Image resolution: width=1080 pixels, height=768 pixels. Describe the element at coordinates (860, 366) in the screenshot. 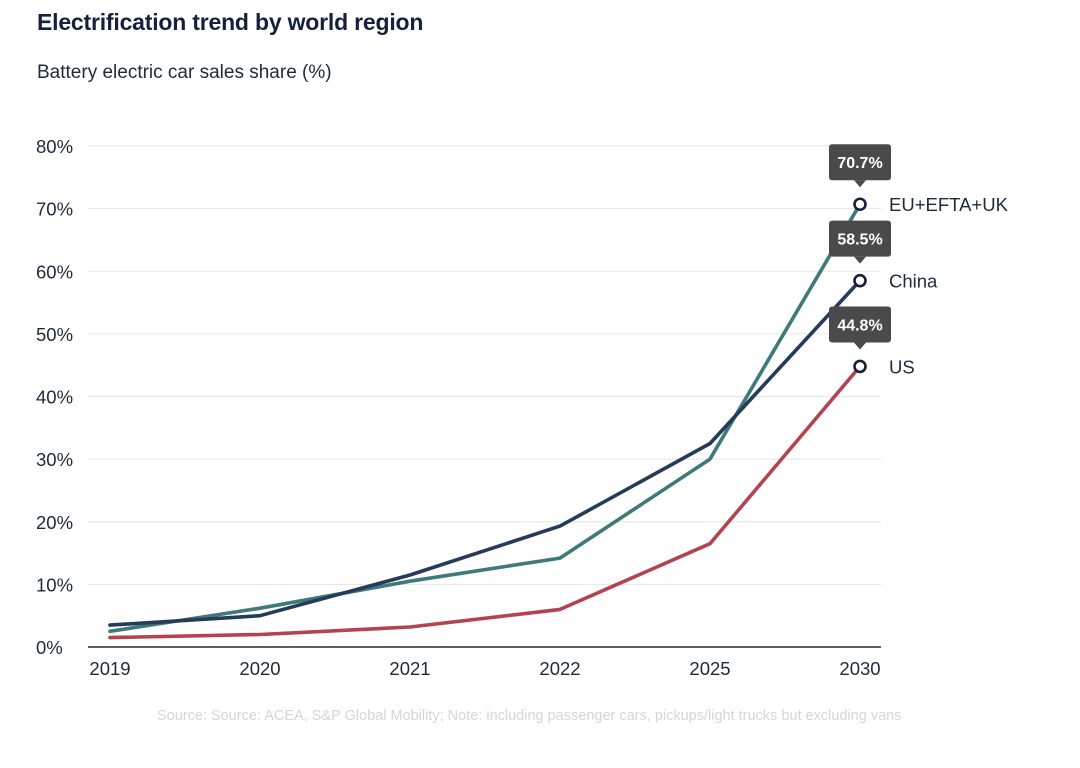

I see `end-point-us` at that location.